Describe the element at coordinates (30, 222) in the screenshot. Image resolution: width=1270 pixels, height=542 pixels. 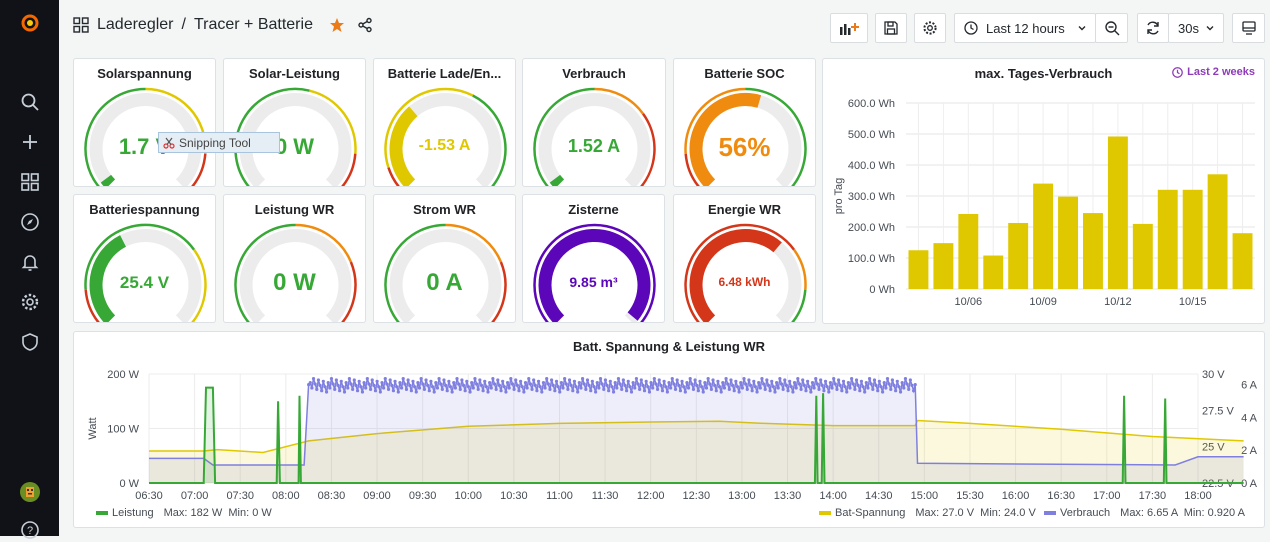
I see `explore-icon` at that location.